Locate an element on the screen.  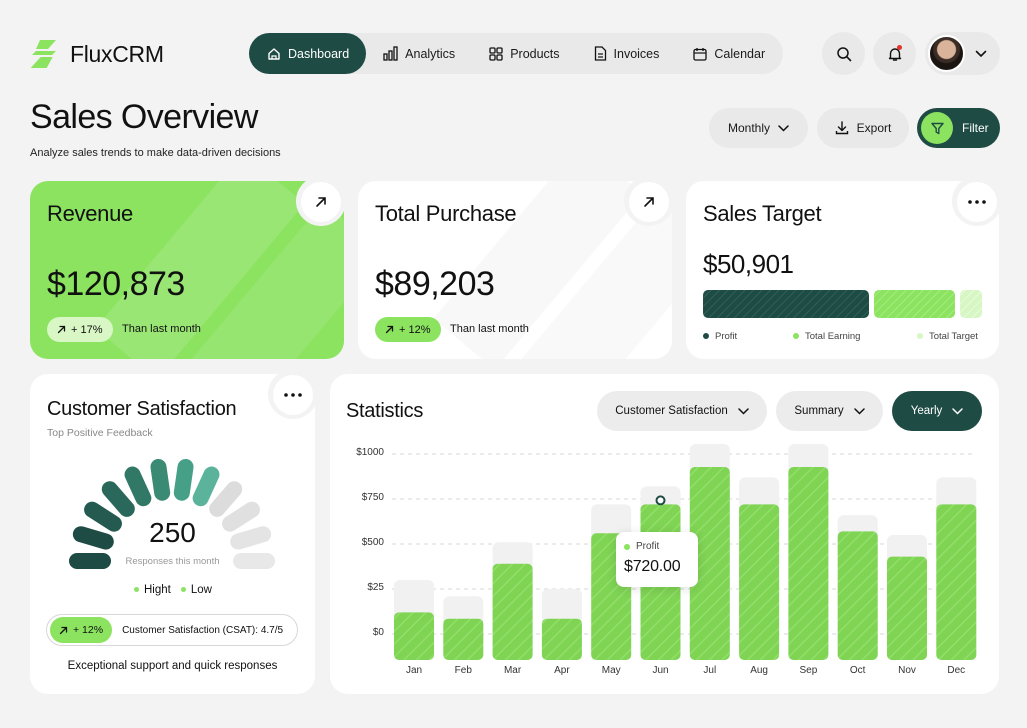
x-tick-label: Nov is located at coordinates (907, 670).